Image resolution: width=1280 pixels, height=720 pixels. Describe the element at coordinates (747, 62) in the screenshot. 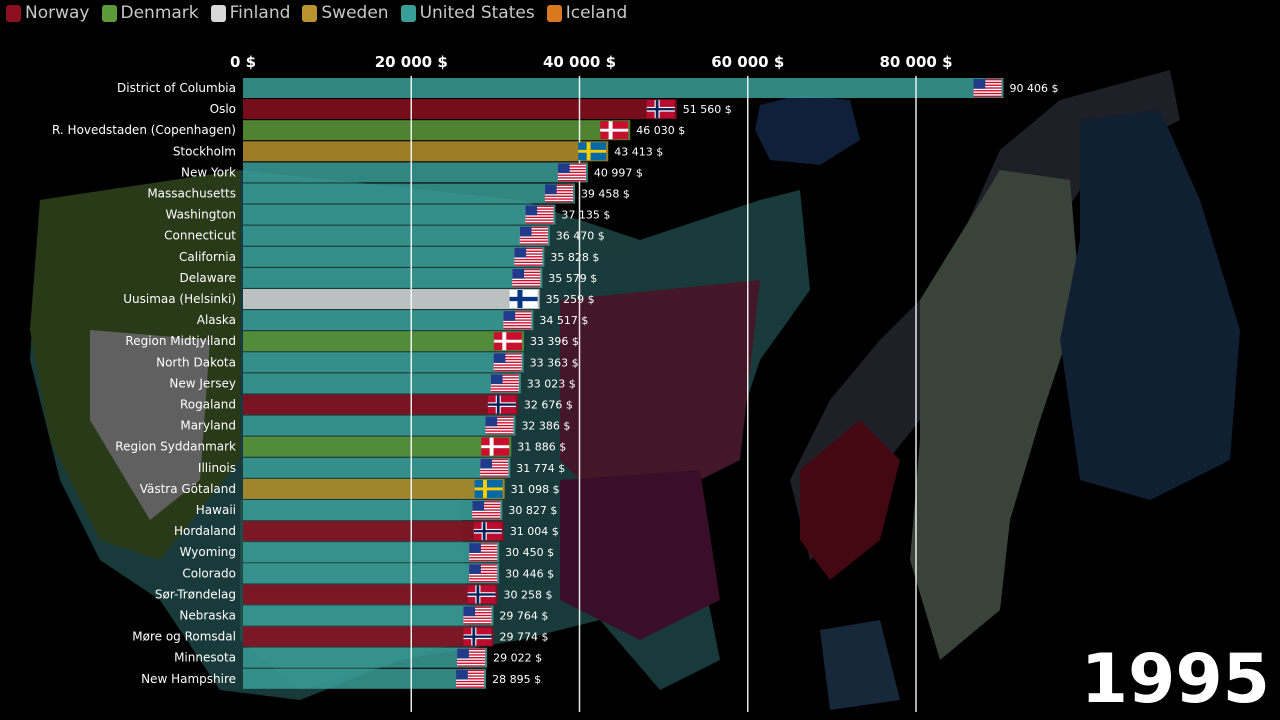

I see `x-tick-label: 60 000 $` at that location.